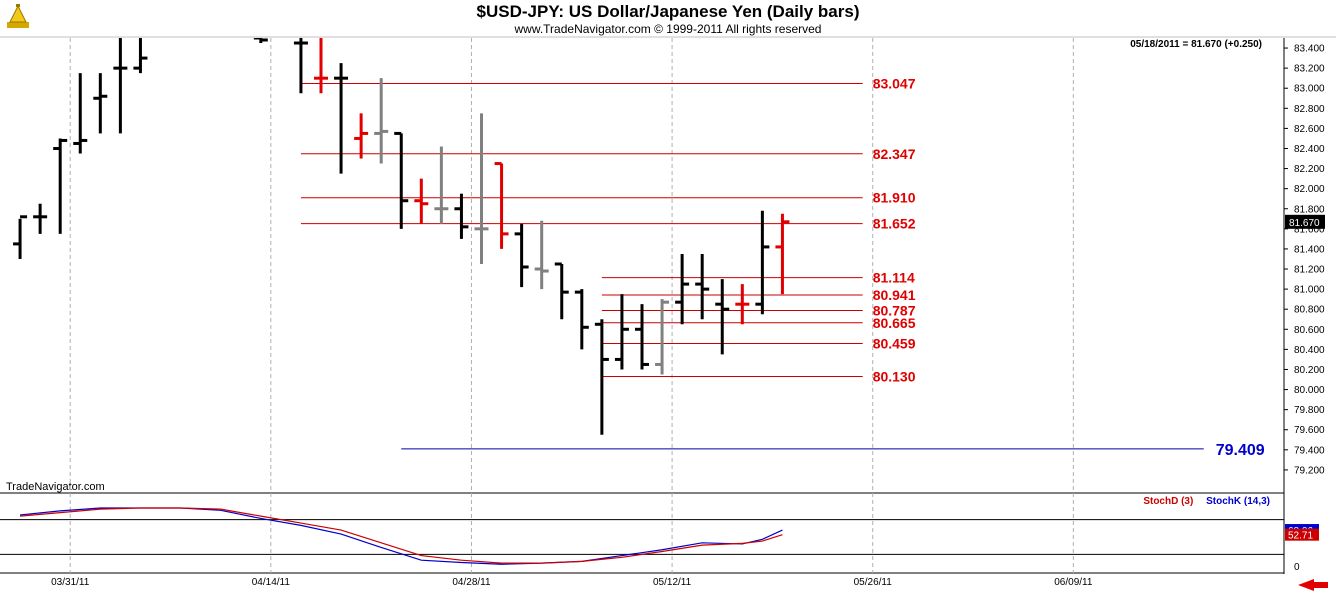 The width and height of the screenshot is (1336, 594). What do you see at coordinates (894, 278) in the screenshot?
I see `level-label: 81.114` at bounding box center [894, 278].